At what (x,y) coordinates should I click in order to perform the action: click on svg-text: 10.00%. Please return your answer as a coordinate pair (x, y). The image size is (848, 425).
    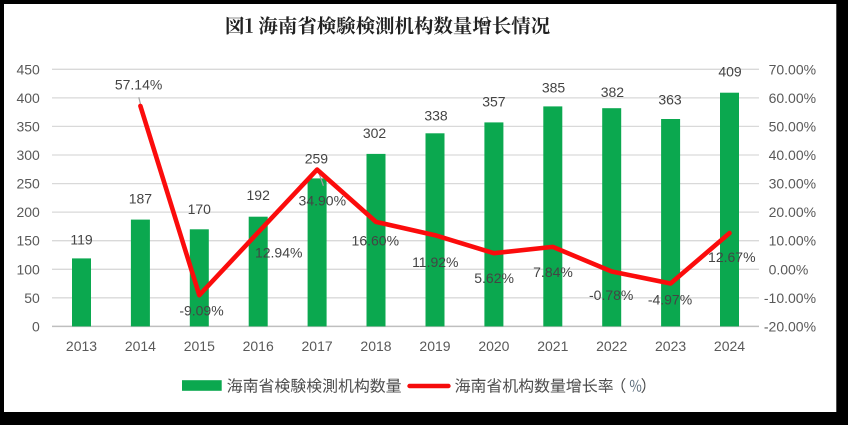
    Looking at the image, I should click on (792, 241).